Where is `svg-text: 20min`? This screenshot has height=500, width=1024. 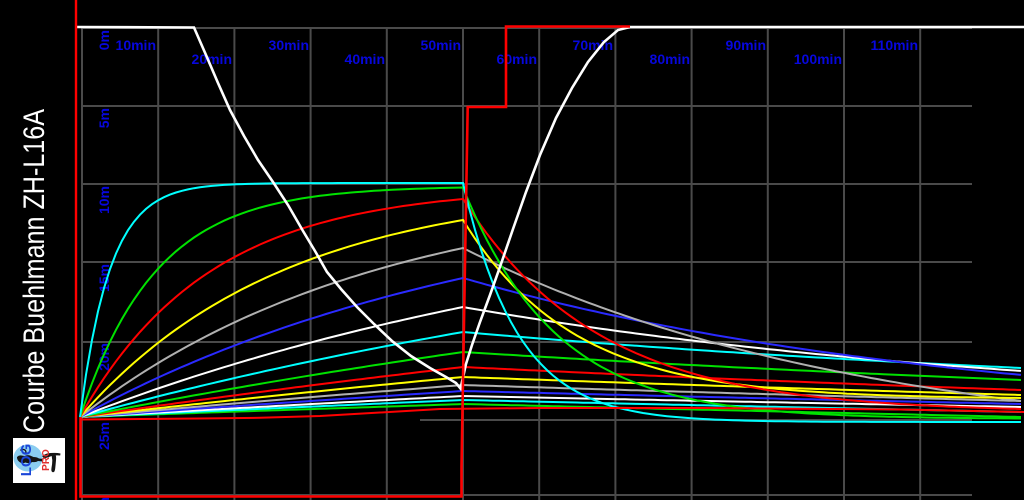
svg-text: 20min is located at coordinates (212, 59).